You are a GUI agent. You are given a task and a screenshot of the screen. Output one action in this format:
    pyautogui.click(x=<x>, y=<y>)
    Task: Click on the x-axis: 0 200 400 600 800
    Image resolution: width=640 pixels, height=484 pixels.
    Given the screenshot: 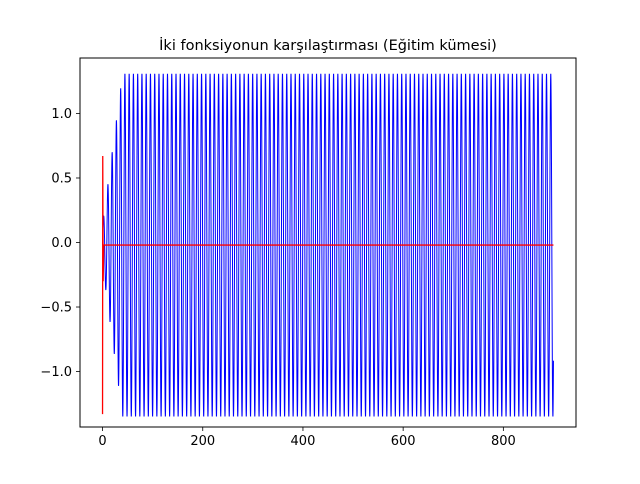 What is the action you would take?
    pyautogui.click(x=307, y=438)
    